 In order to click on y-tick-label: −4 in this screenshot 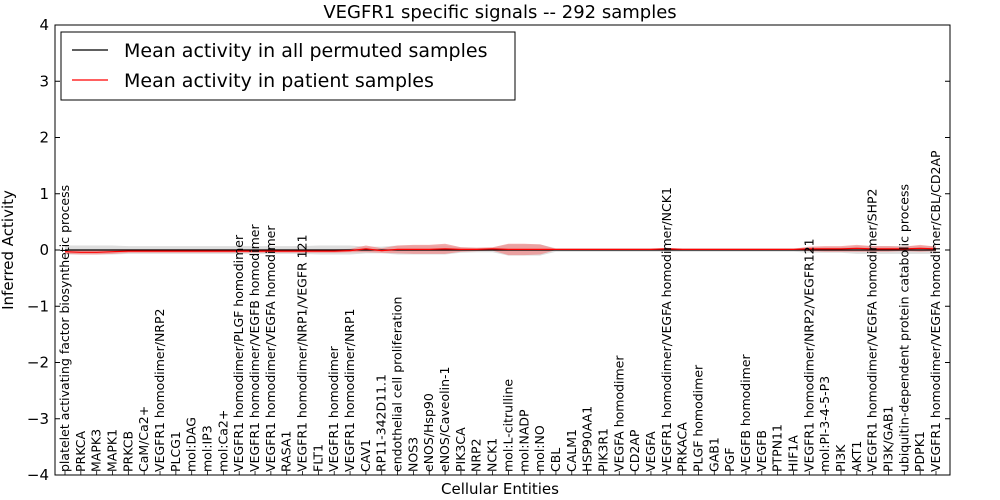, I will do `click(38, 475)`.